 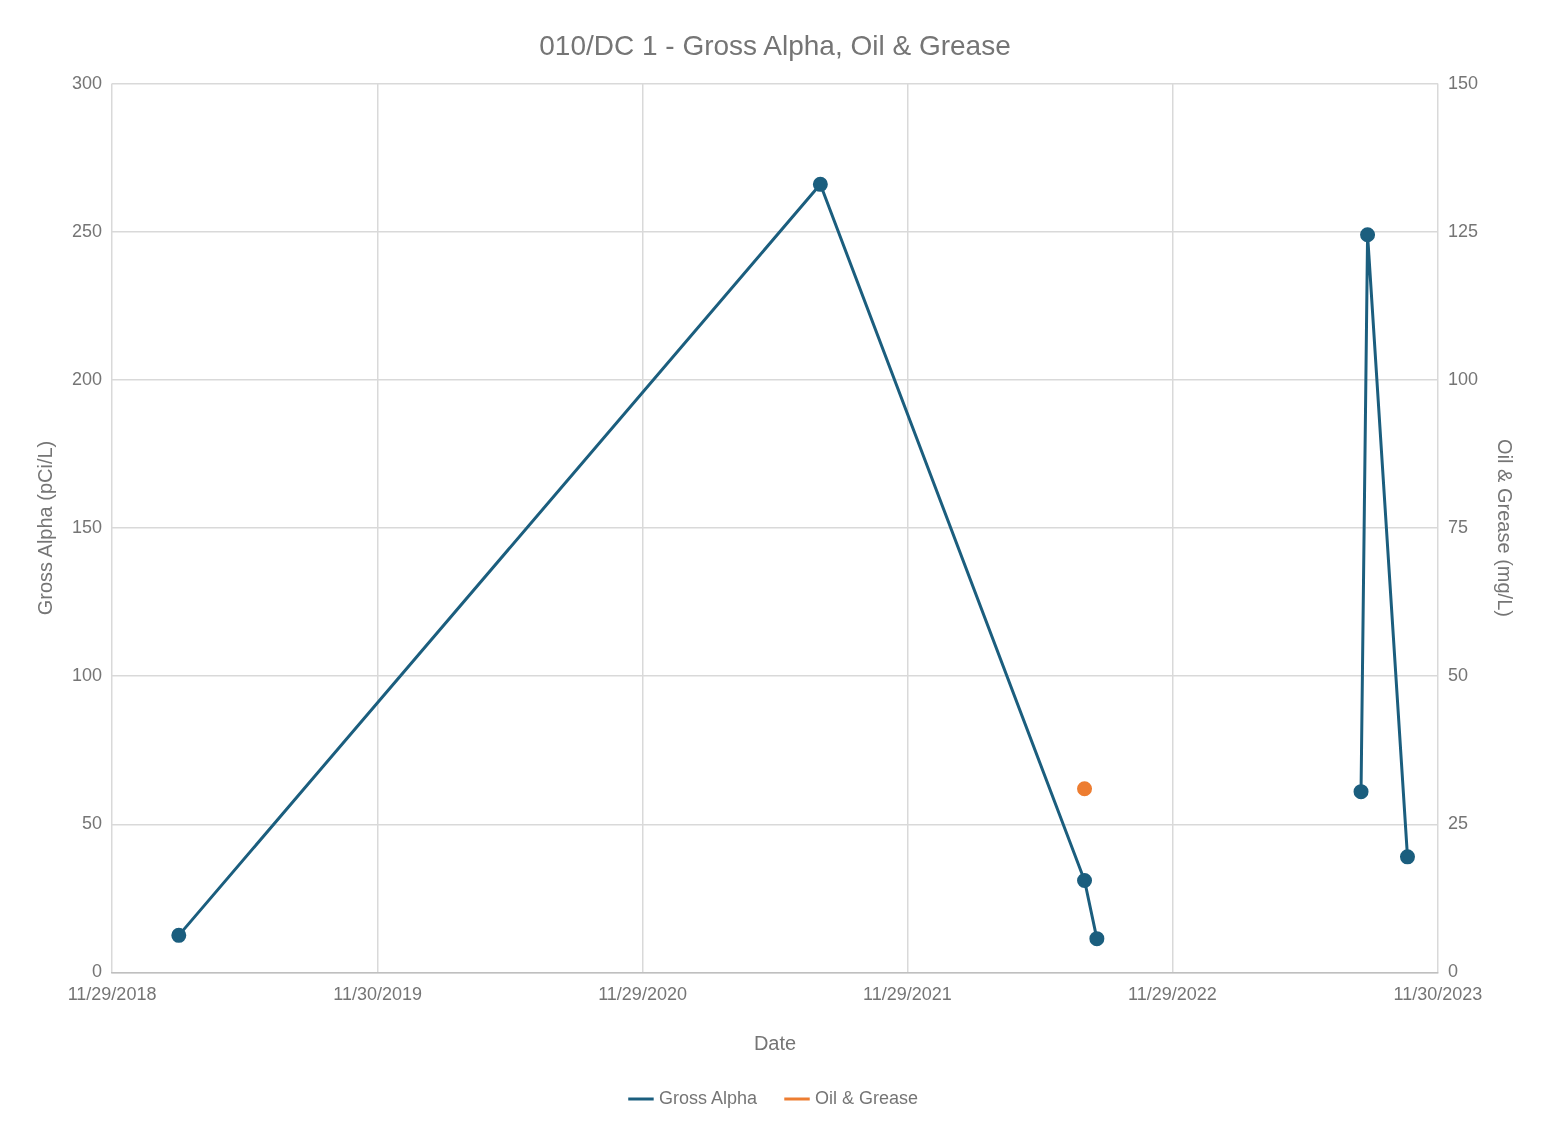 What do you see at coordinates (1452, 971) in the screenshot?
I see `y2-tick-label: 0` at bounding box center [1452, 971].